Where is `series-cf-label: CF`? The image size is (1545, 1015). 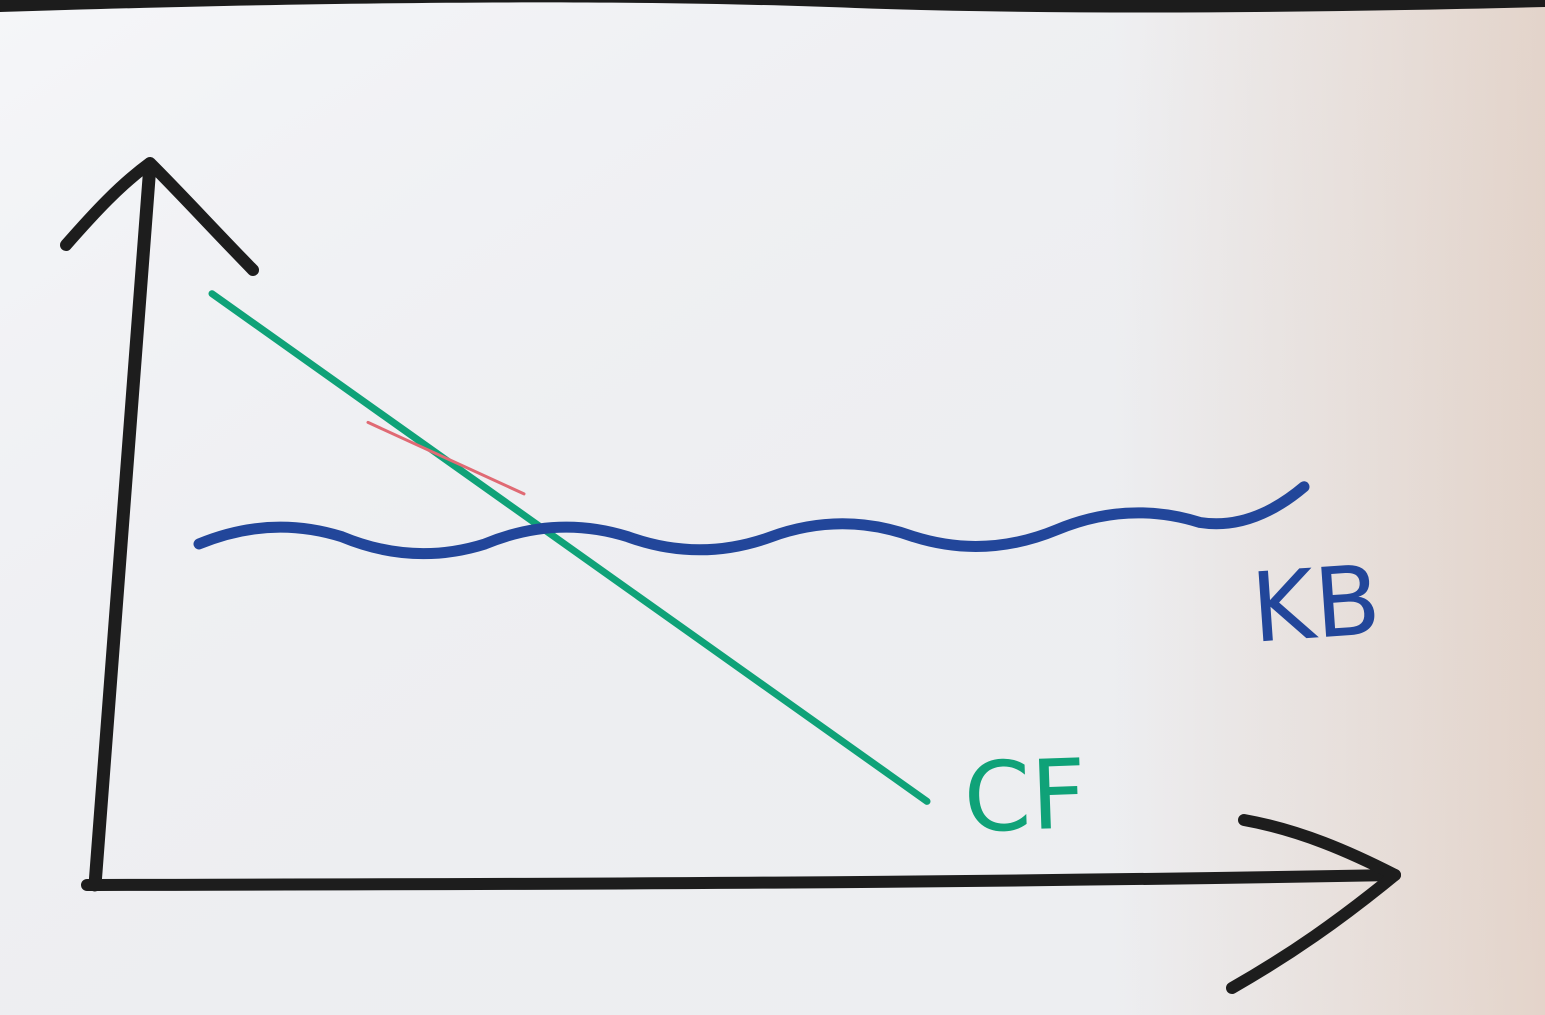 series-cf-label: CF is located at coordinates (1025, 796).